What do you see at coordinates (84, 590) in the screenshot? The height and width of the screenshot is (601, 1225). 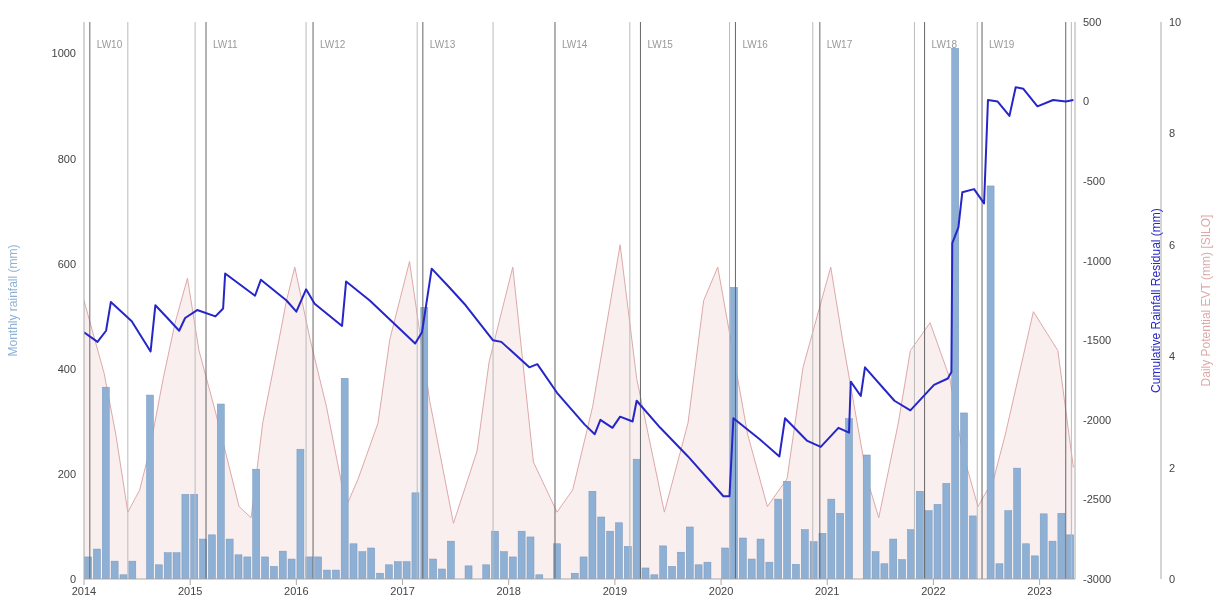 I see `x-tick-label: 2014` at bounding box center [84, 590].